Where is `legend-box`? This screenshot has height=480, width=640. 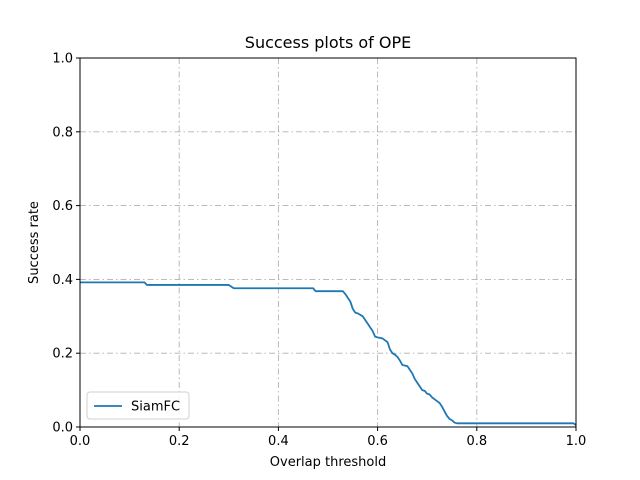
legend-box is located at coordinates (138, 405).